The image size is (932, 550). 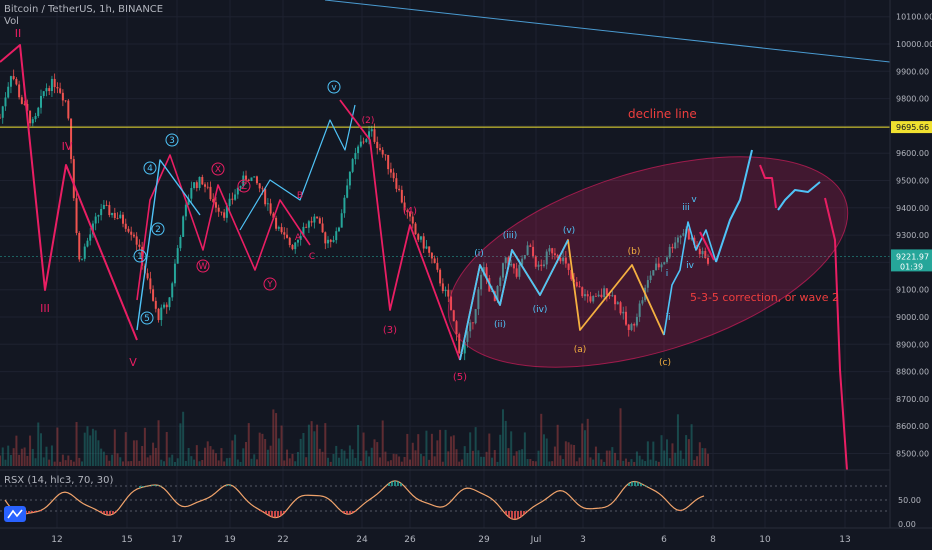 I want to click on wave-cyan-c, so click(x=690, y=278).